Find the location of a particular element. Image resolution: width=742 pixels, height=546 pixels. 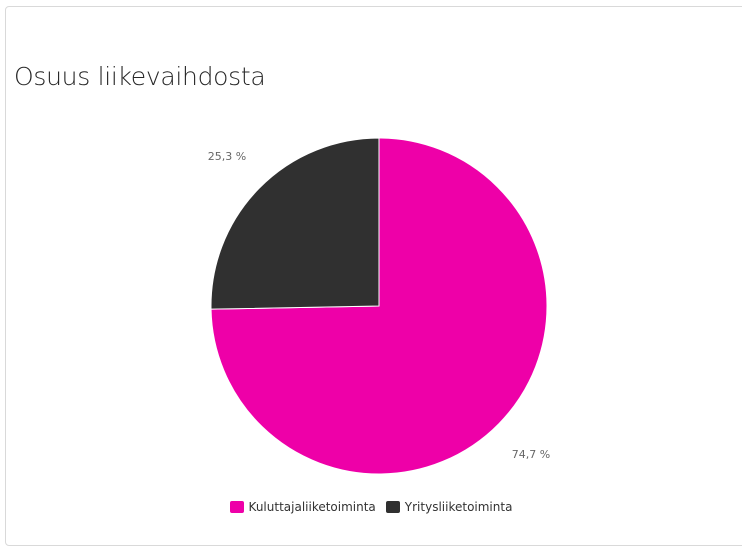

legend-label: Kuluttajaliiketoiminta is located at coordinates (312, 507).